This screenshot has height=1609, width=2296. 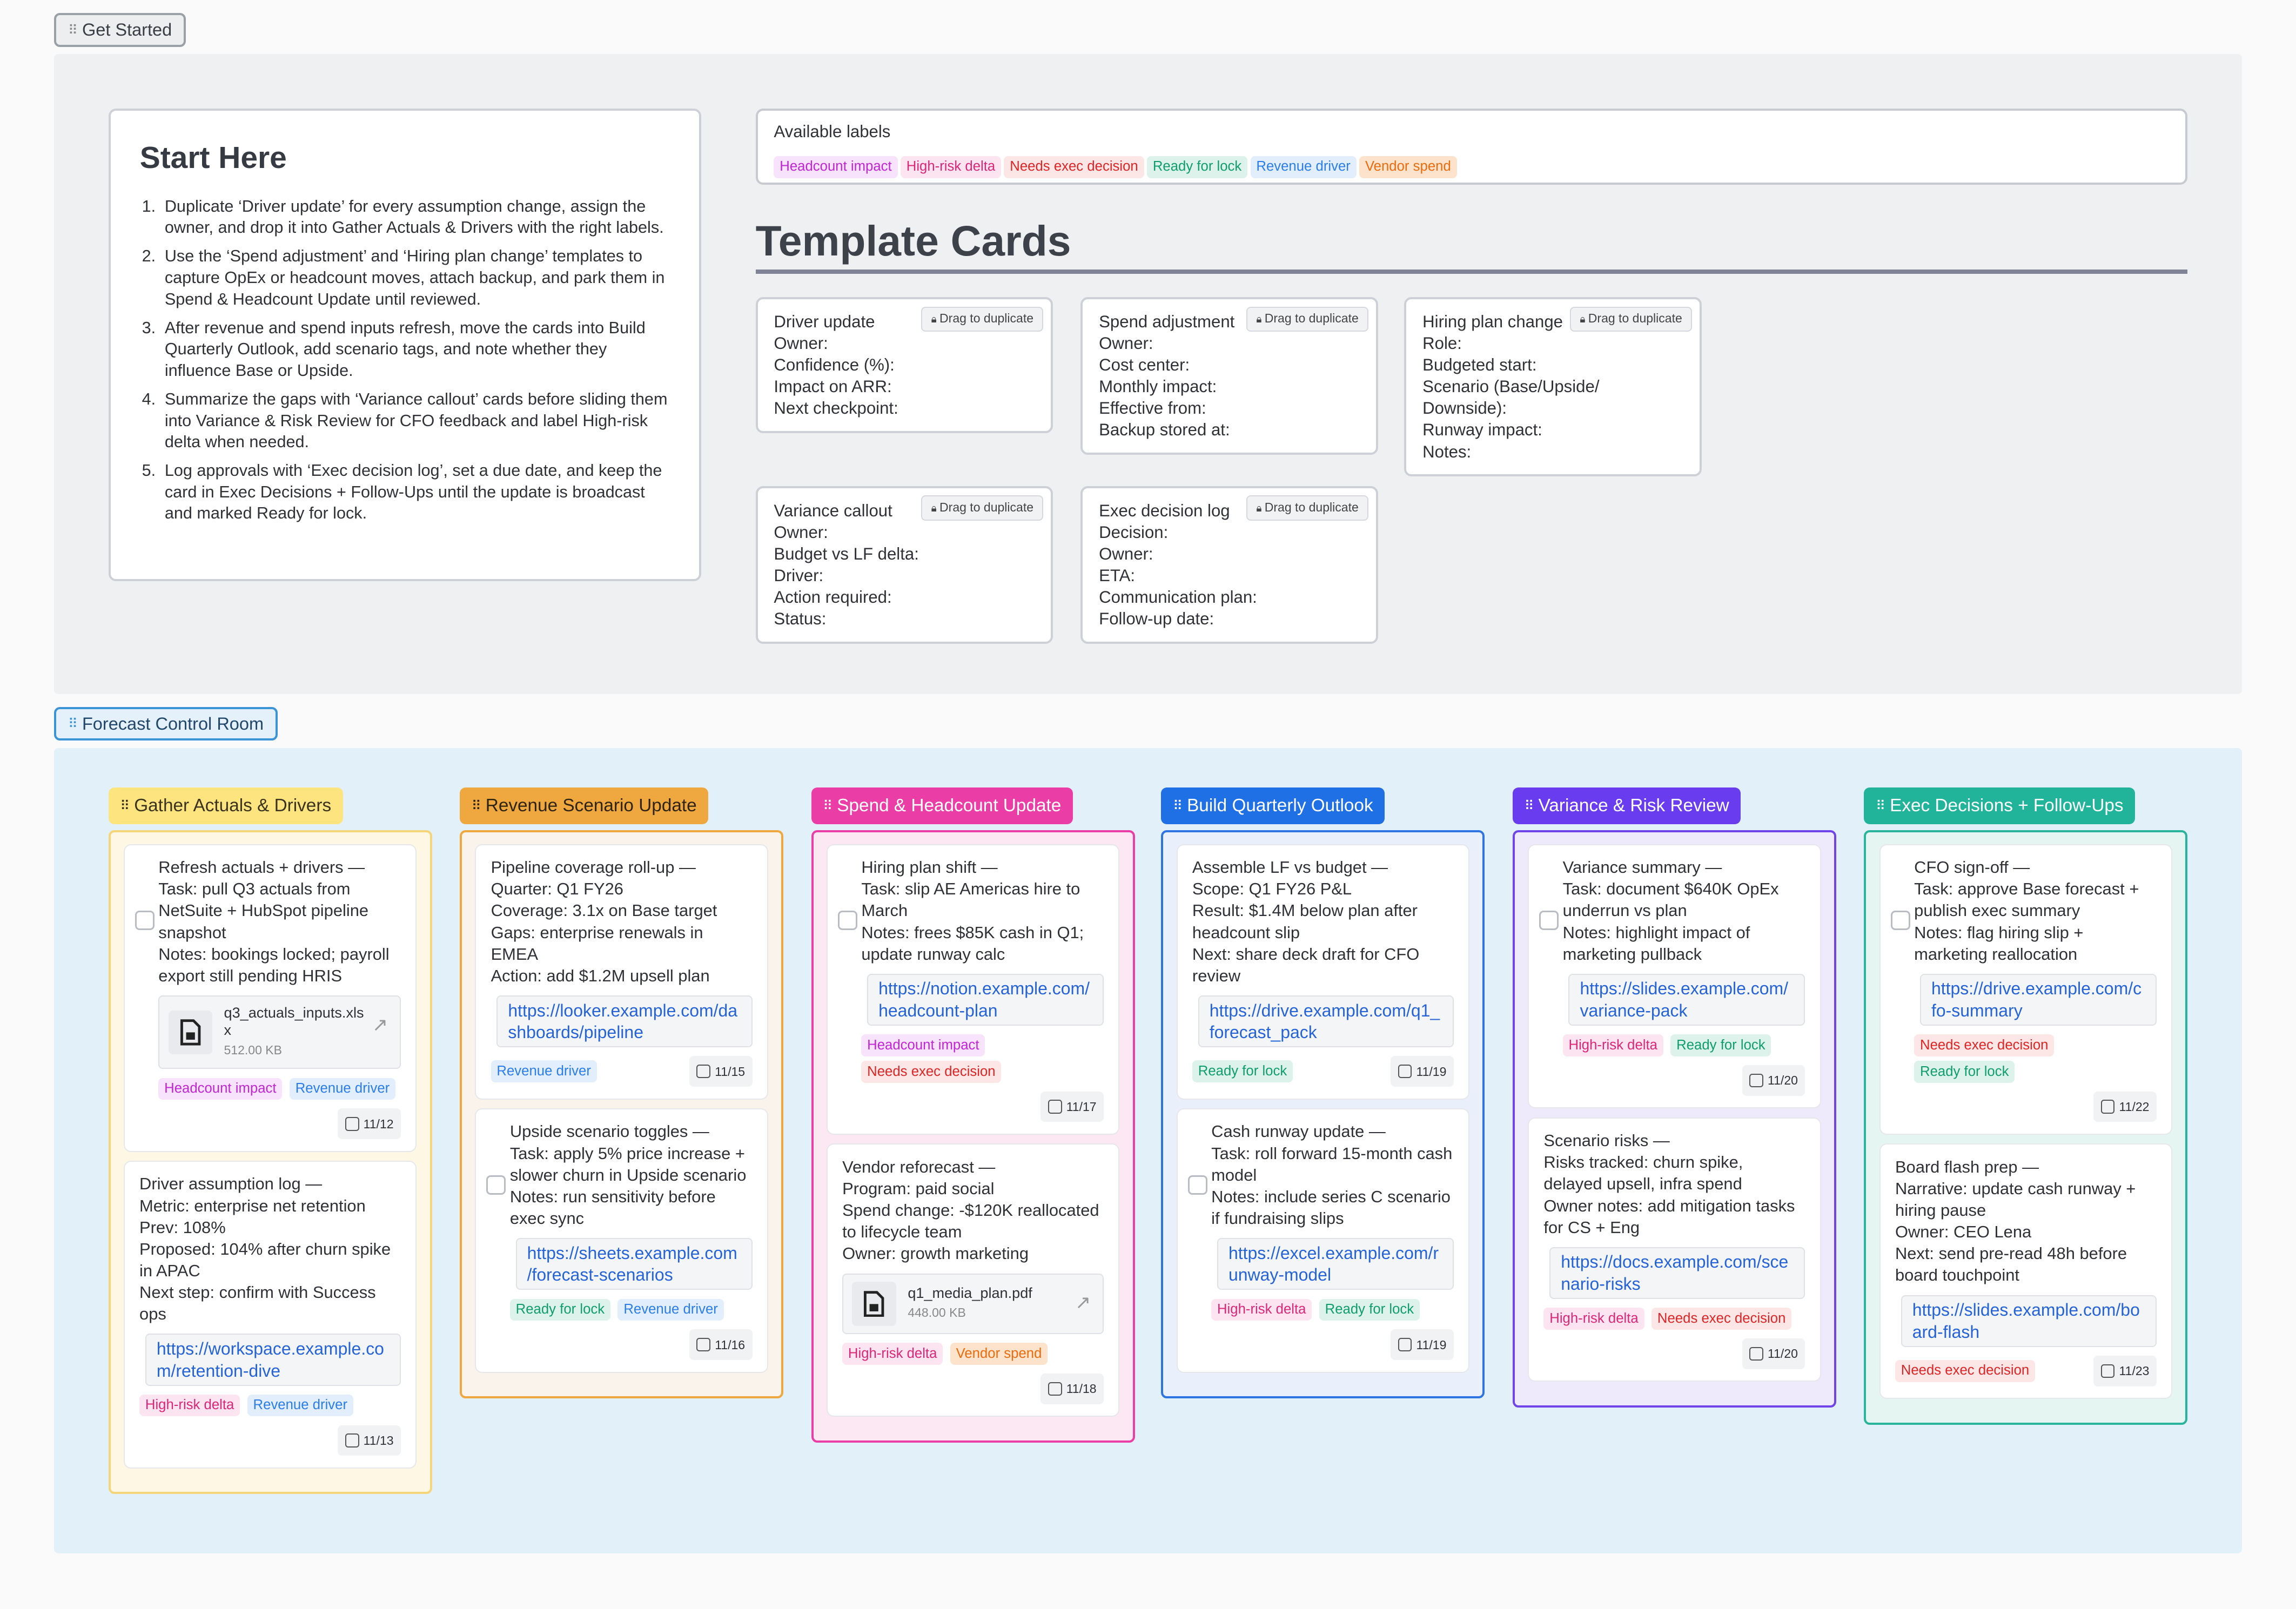 What do you see at coordinates (584, 806) in the screenshot?
I see `column-header: ⠿ Revenue Scenario Update` at bounding box center [584, 806].